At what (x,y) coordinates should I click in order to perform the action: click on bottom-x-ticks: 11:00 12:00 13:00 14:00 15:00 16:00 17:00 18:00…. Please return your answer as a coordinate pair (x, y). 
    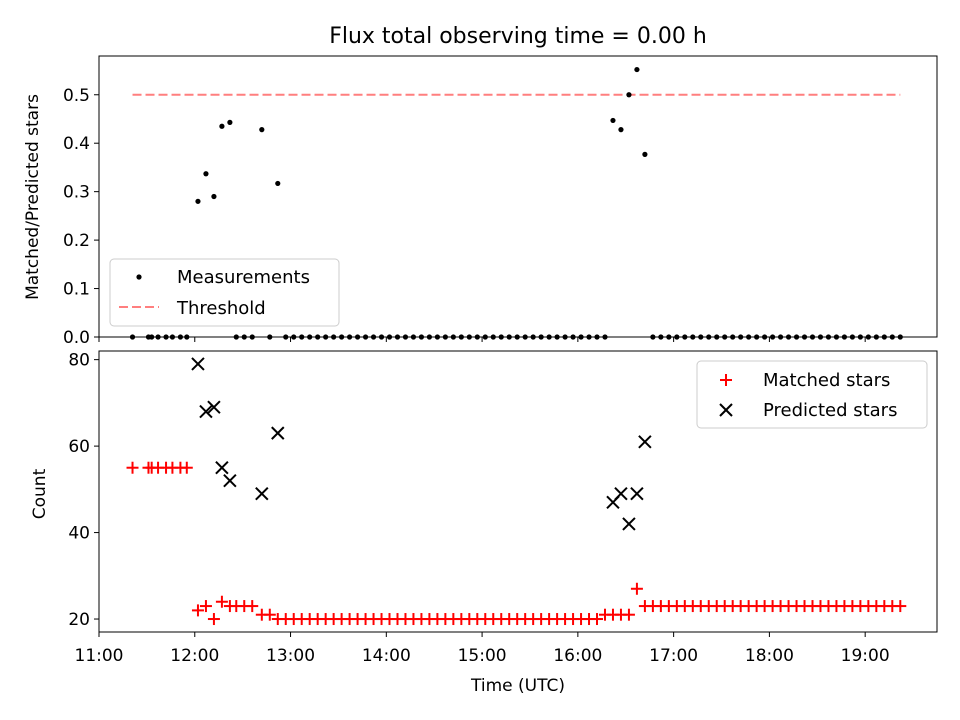
    Looking at the image, I should click on (482, 649).